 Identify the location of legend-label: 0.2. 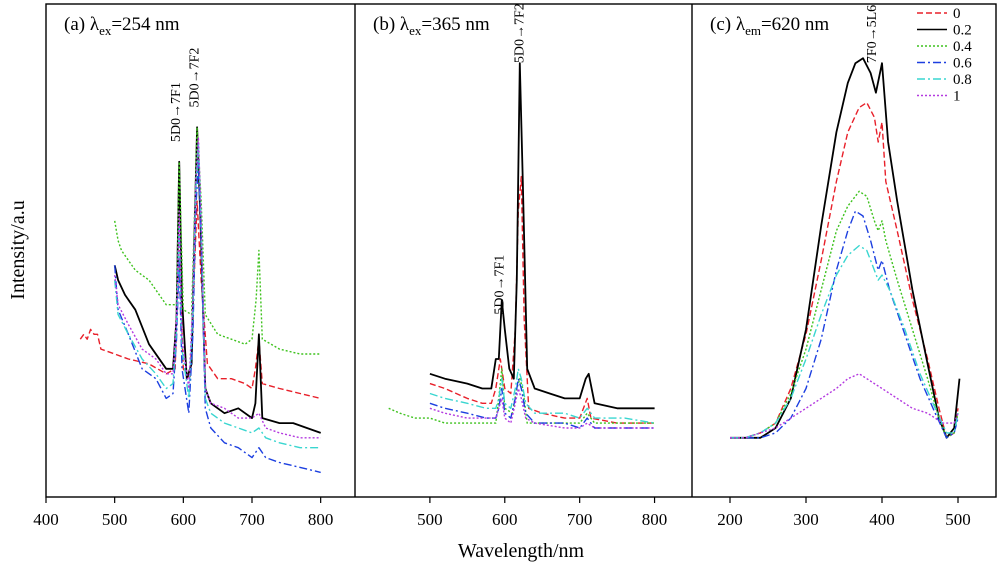
(962, 31).